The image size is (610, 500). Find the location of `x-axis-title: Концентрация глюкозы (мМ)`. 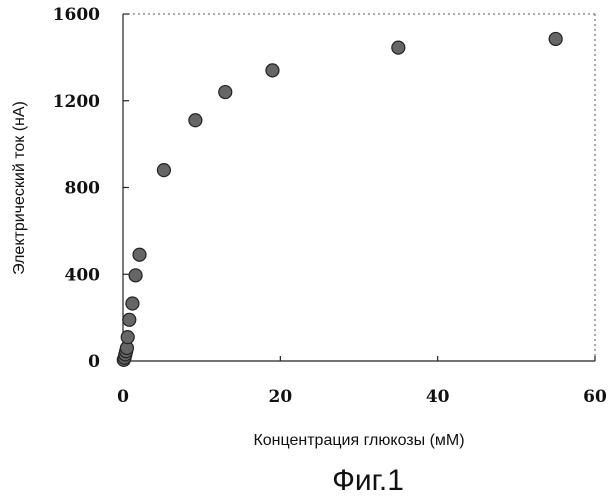

x-axis-title: Концентрация глюкозы (мМ) is located at coordinates (358, 440).